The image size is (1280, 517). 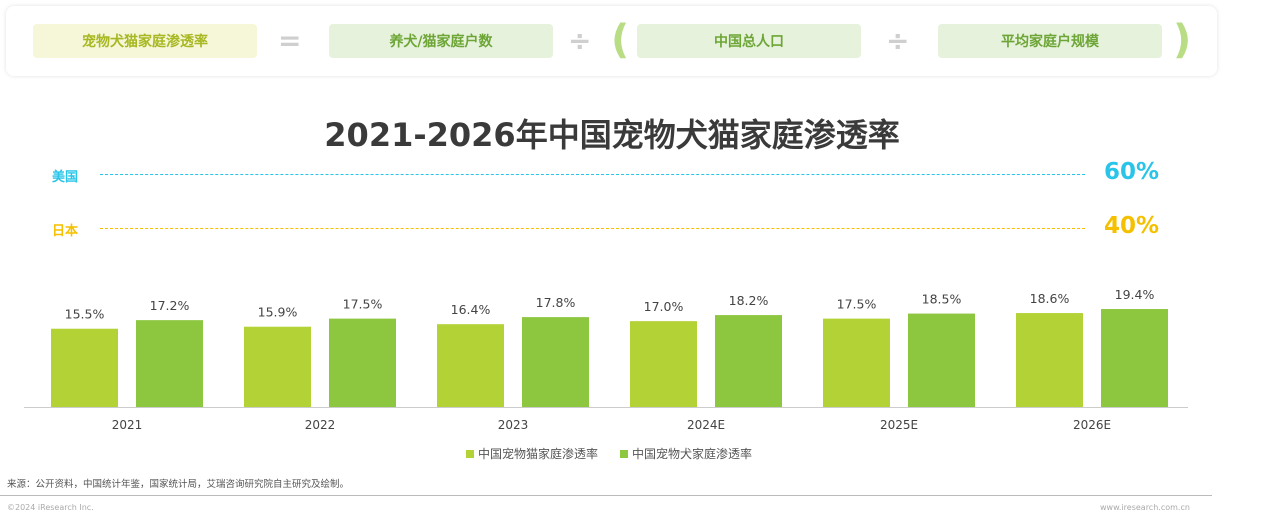 I want to click on x-tick-2026E: 2026E, so click(x=1092, y=425).